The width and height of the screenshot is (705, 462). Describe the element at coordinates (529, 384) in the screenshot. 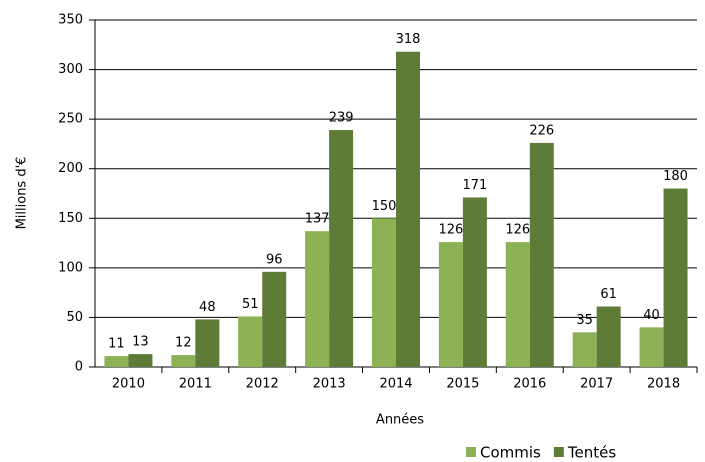

I see `x-tick-label: 2016` at that location.